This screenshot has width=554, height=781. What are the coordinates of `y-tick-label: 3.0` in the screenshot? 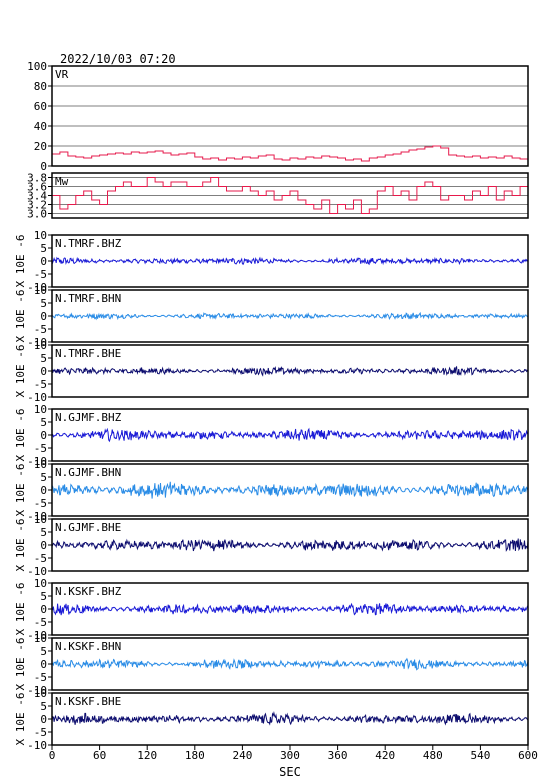 It's located at (37, 214).